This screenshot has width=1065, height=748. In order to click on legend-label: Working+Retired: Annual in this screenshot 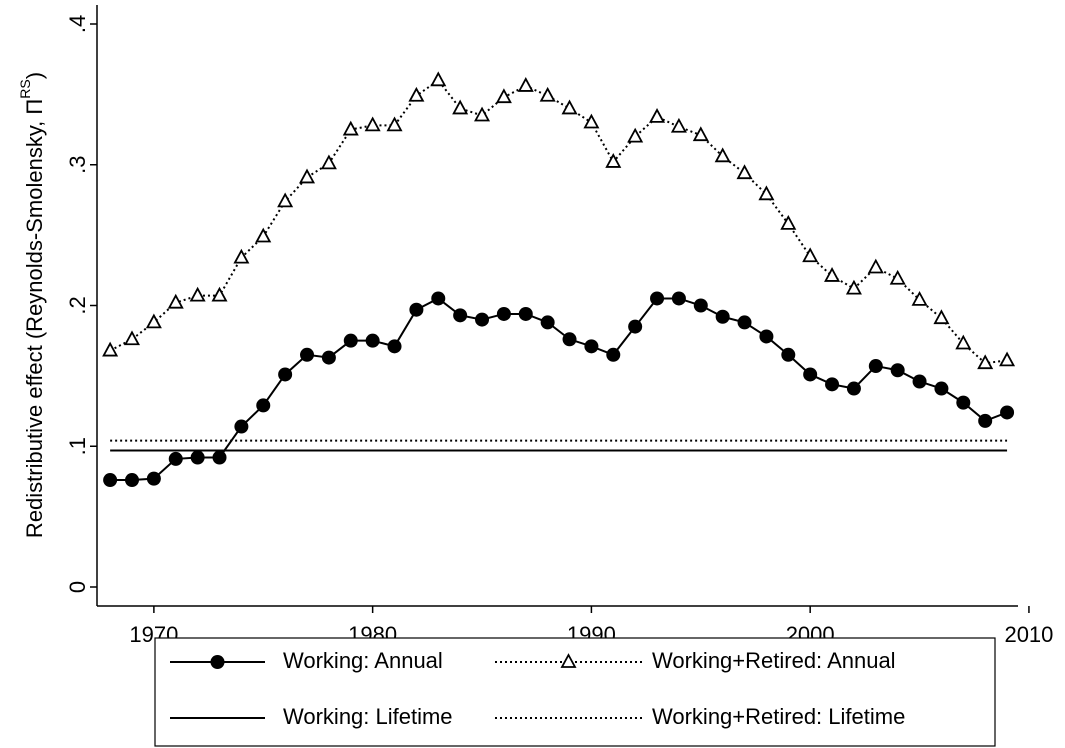, I will do `click(774, 660)`.